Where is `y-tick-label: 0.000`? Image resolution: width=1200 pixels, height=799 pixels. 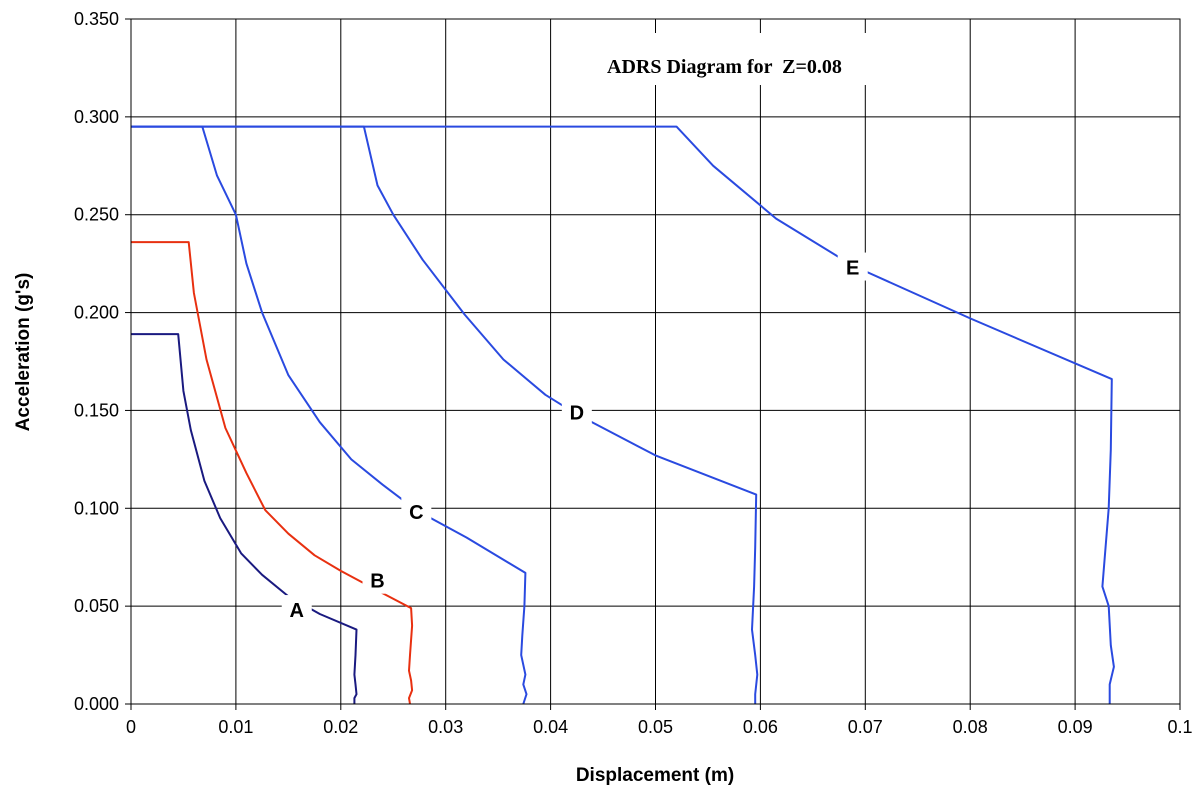 y-tick-label: 0.000 is located at coordinates (96, 704).